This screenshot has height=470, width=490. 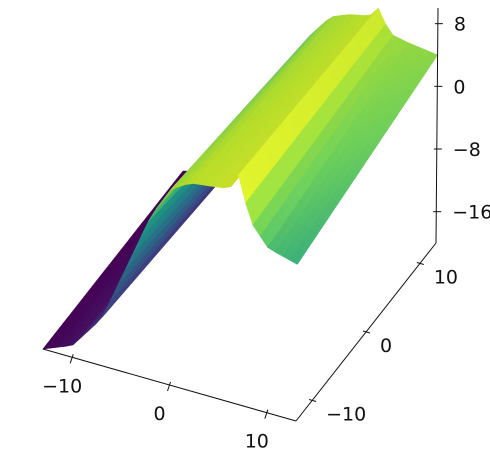 I want to click on y-tick-label: −10, so click(x=346, y=414).